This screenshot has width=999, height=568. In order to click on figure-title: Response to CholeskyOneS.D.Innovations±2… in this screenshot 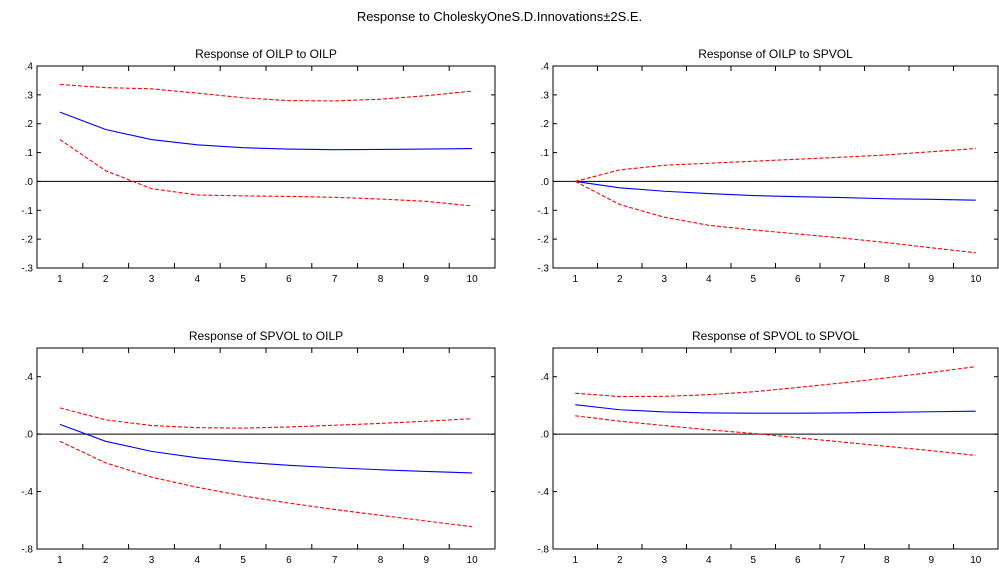, I will do `click(499, 16)`.